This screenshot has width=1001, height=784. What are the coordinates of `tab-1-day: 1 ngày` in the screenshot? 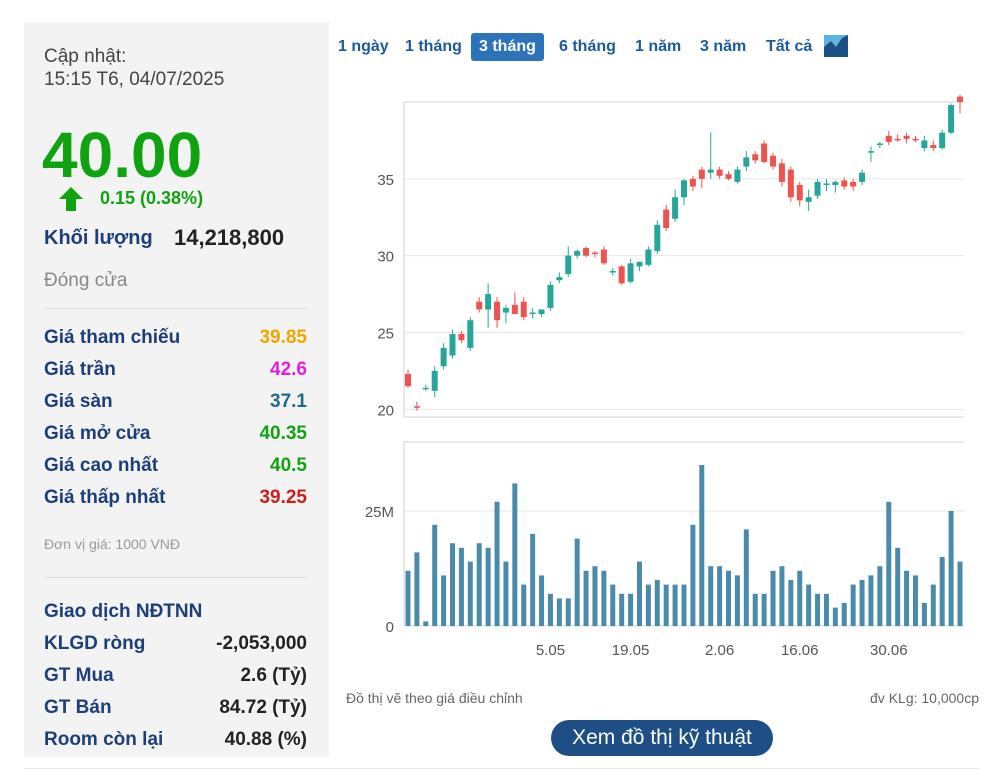 It's located at (363, 46).